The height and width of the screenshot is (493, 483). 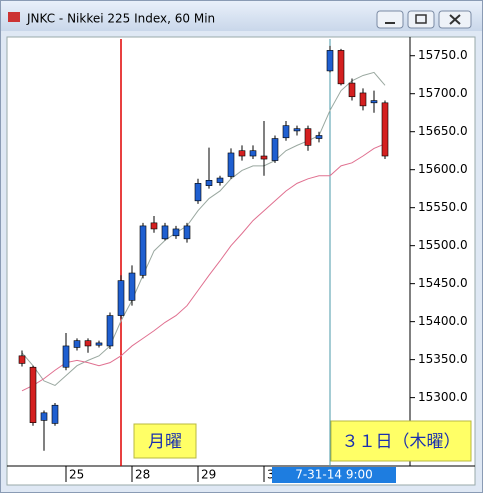 What do you see at coordinates (120, 19) in the screenshot?
I see `window-title: JNKC - Nikkei 225 Index, 60 Min` at bounding box center [120, 19].